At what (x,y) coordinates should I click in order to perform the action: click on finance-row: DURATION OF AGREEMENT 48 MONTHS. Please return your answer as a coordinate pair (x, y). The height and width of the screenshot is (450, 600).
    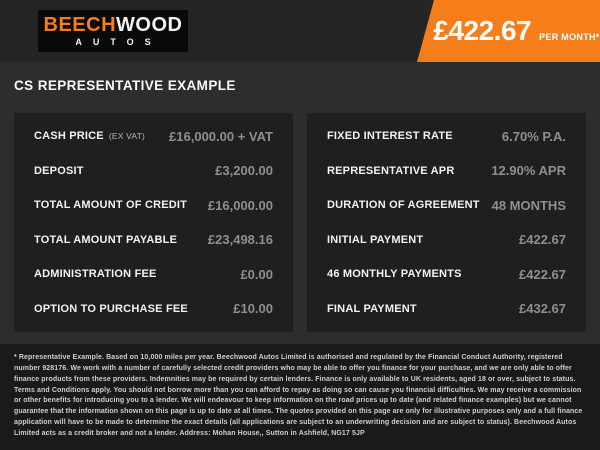
    Looking at the image, I should click on (446, 205).